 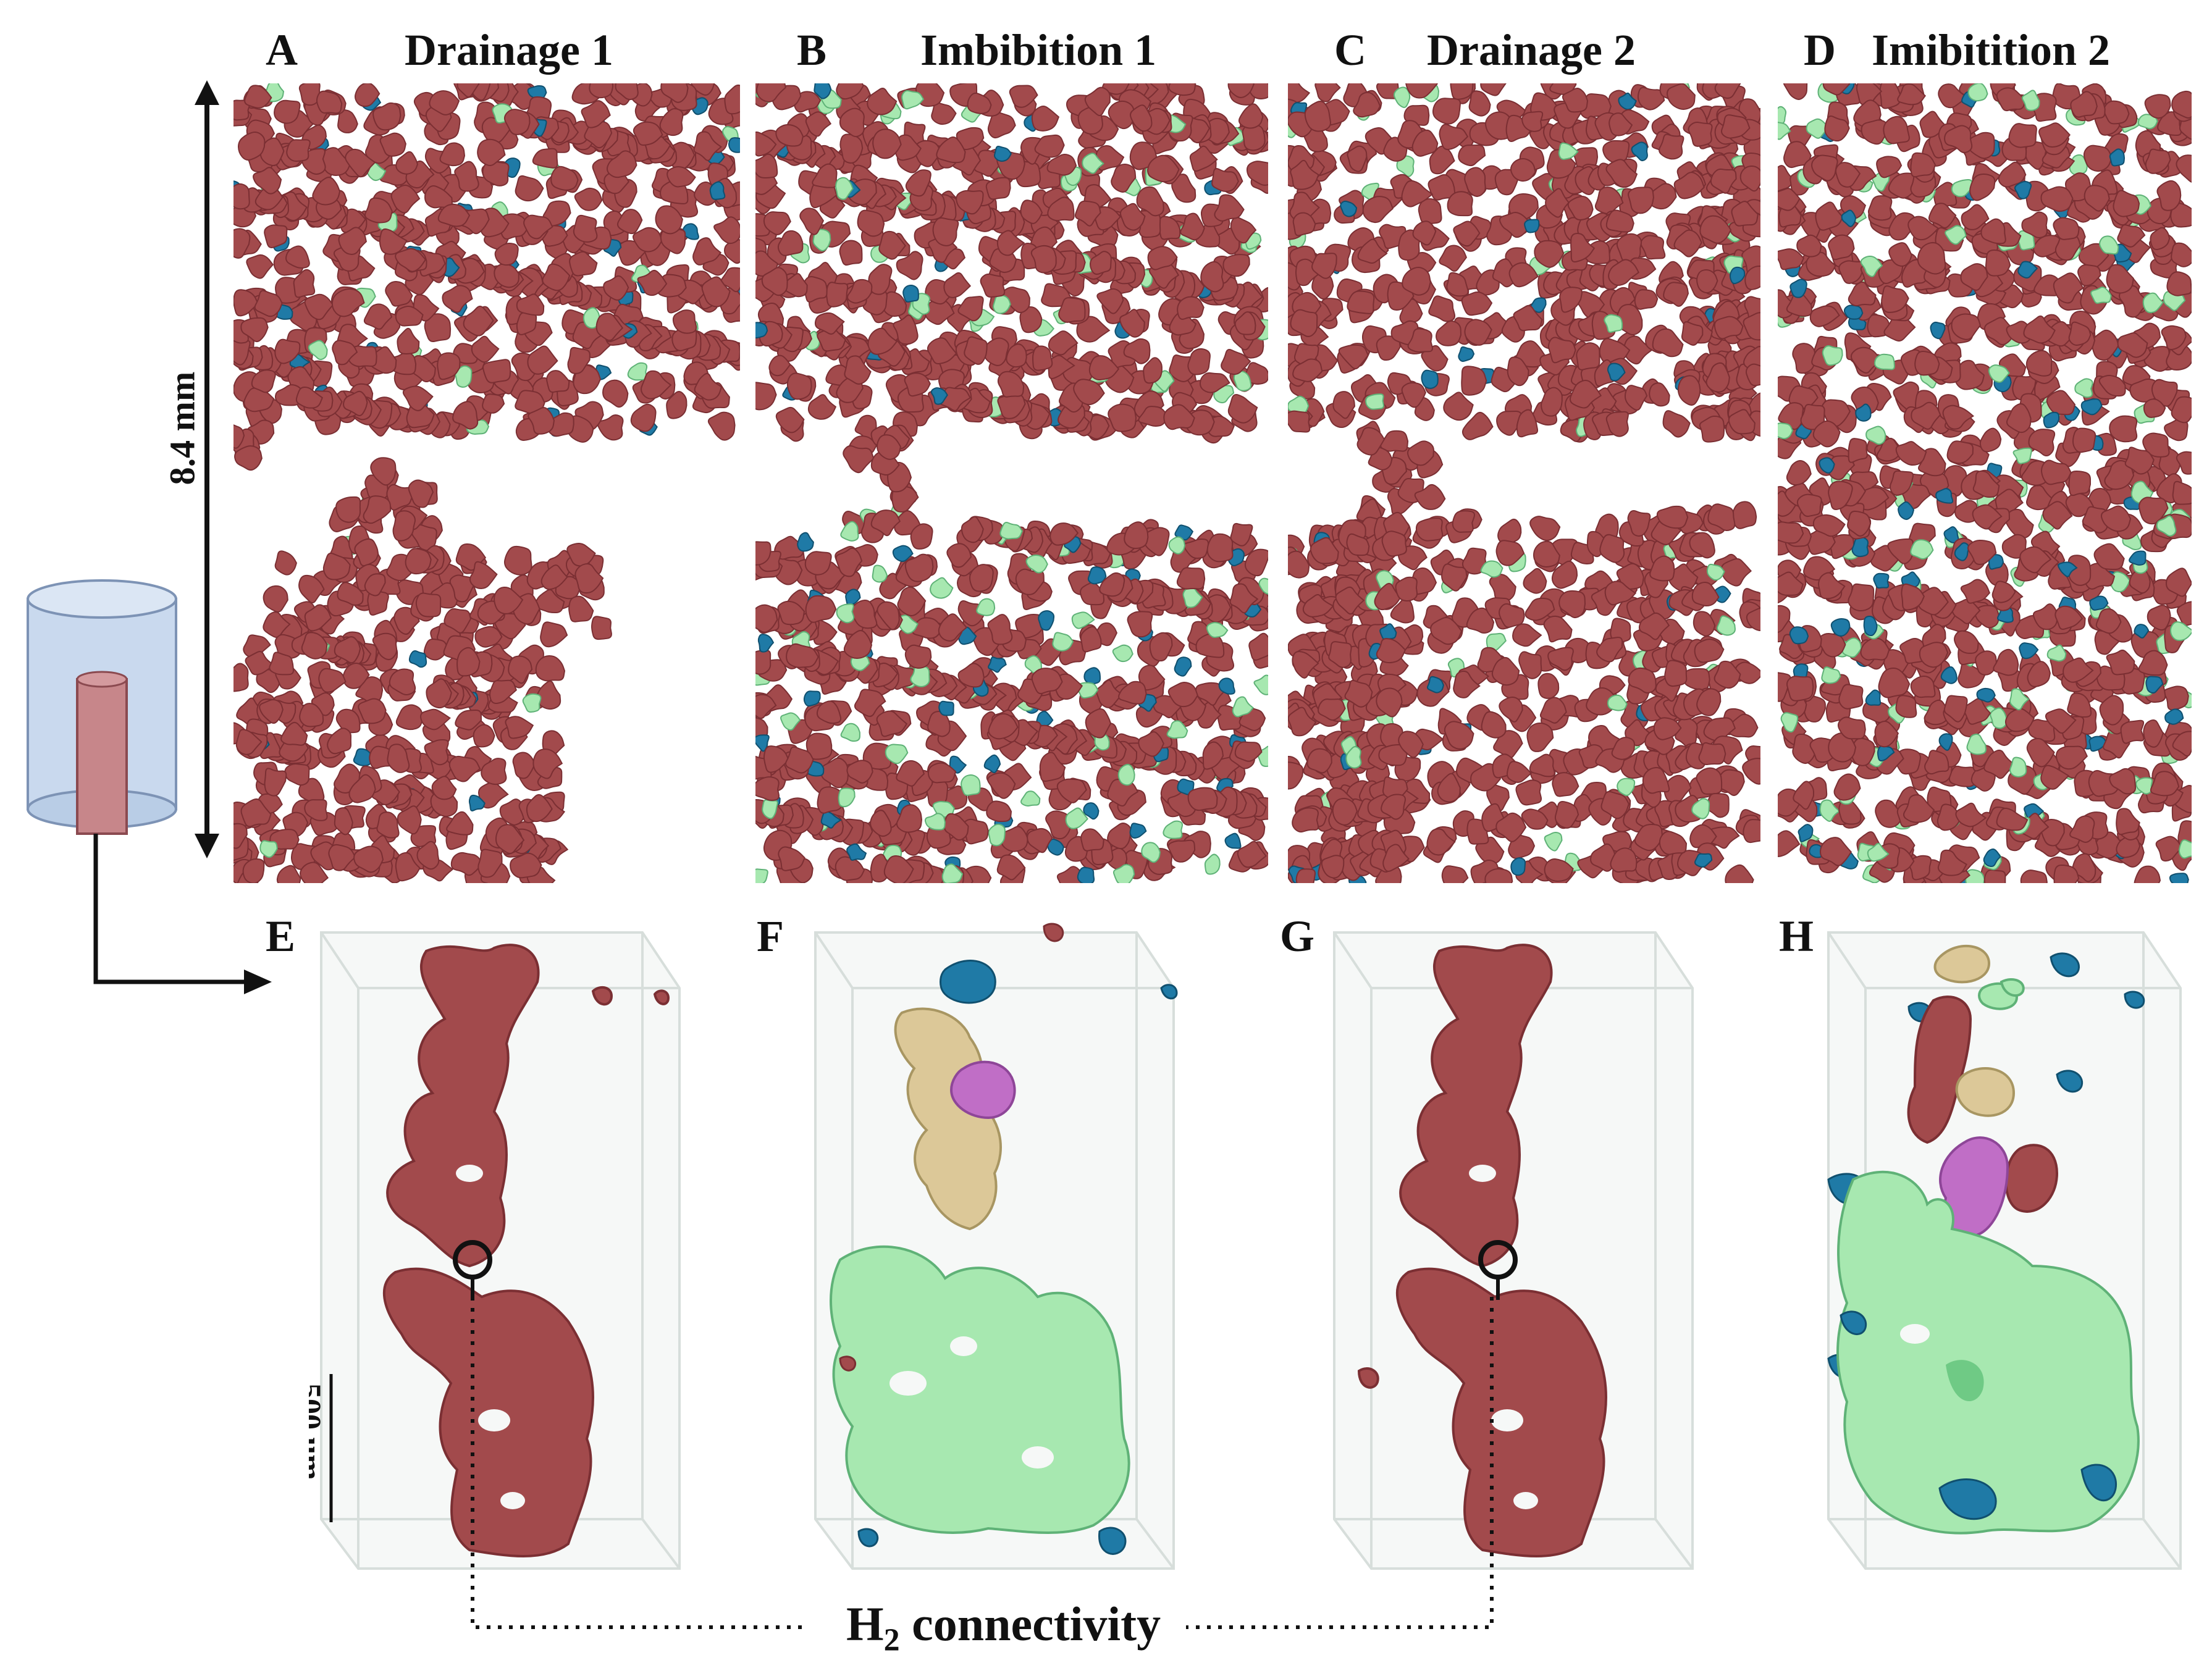 What do you see at coordinates (1298, 936) in the screenshot?
I see `panel-letter-g: G` at bounding box center [1298, 936].